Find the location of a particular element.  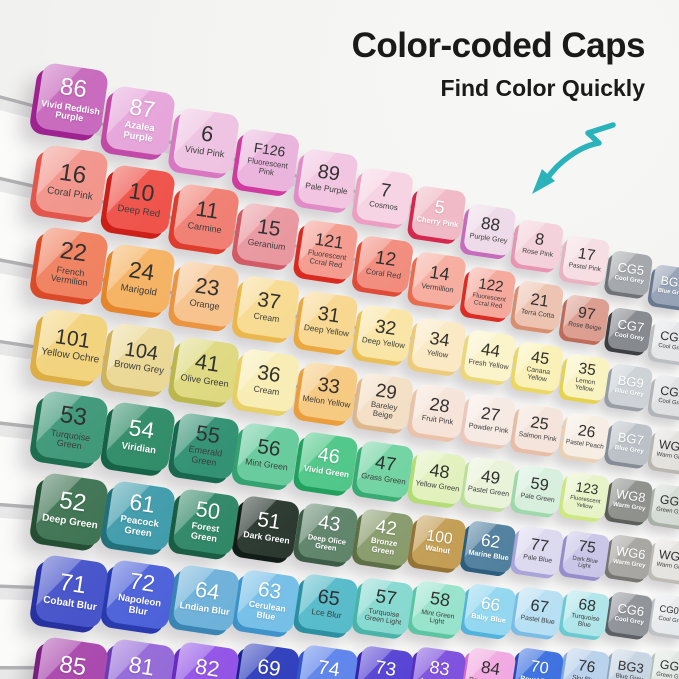

cap-number: 62 is located at coordinates (490, 541).